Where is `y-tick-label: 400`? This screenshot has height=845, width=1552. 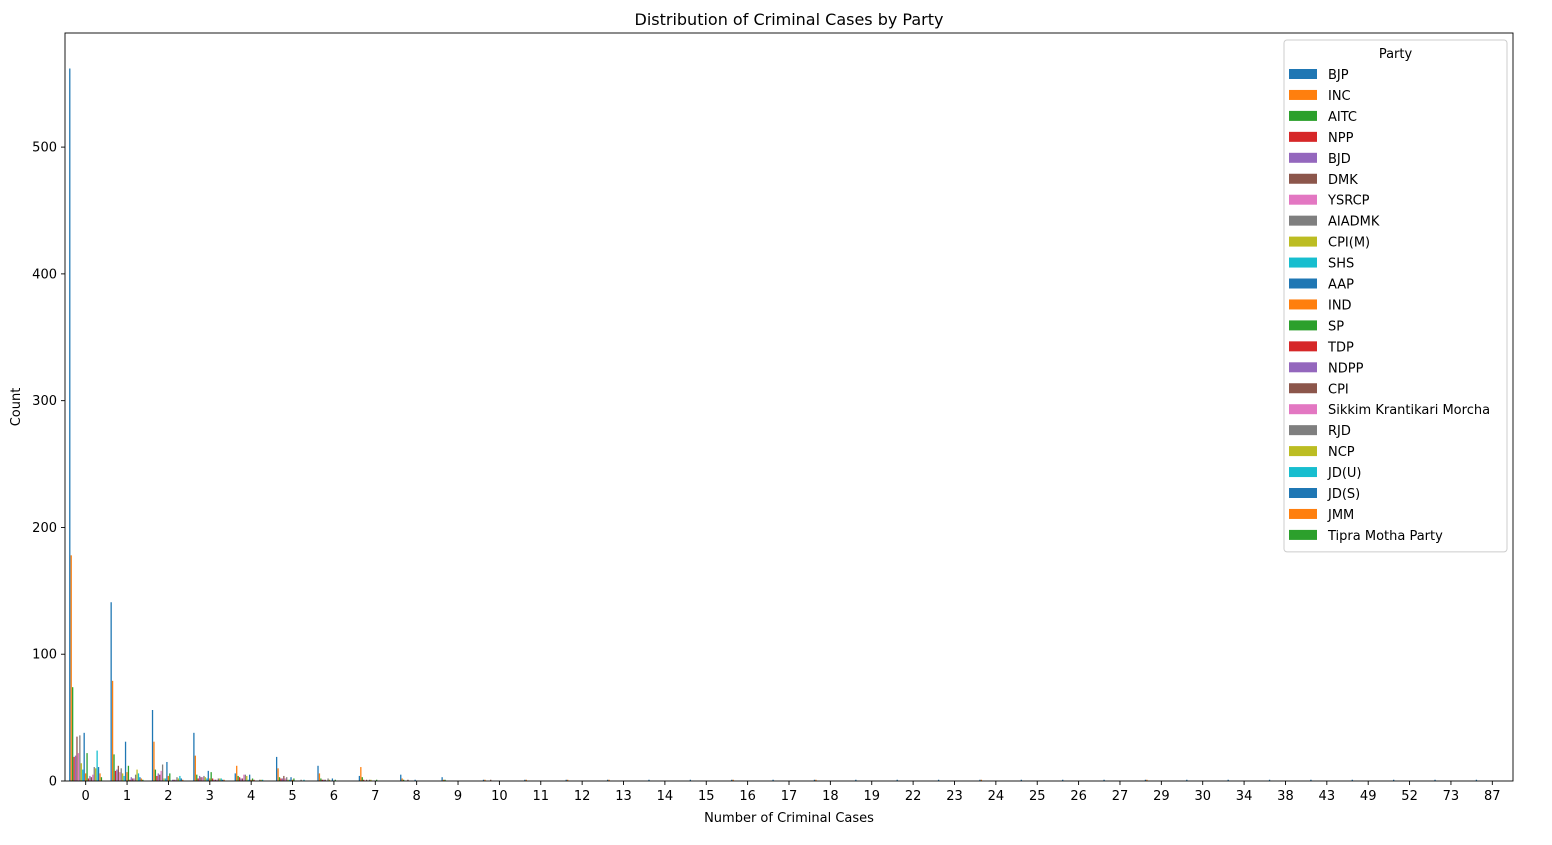
y-tick-label: 400 is located at coordinates (44, 274).